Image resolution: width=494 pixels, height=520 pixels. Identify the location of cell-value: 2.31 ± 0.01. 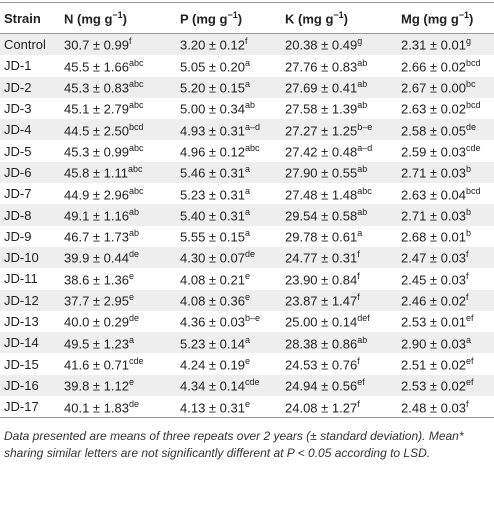
(433, 45).